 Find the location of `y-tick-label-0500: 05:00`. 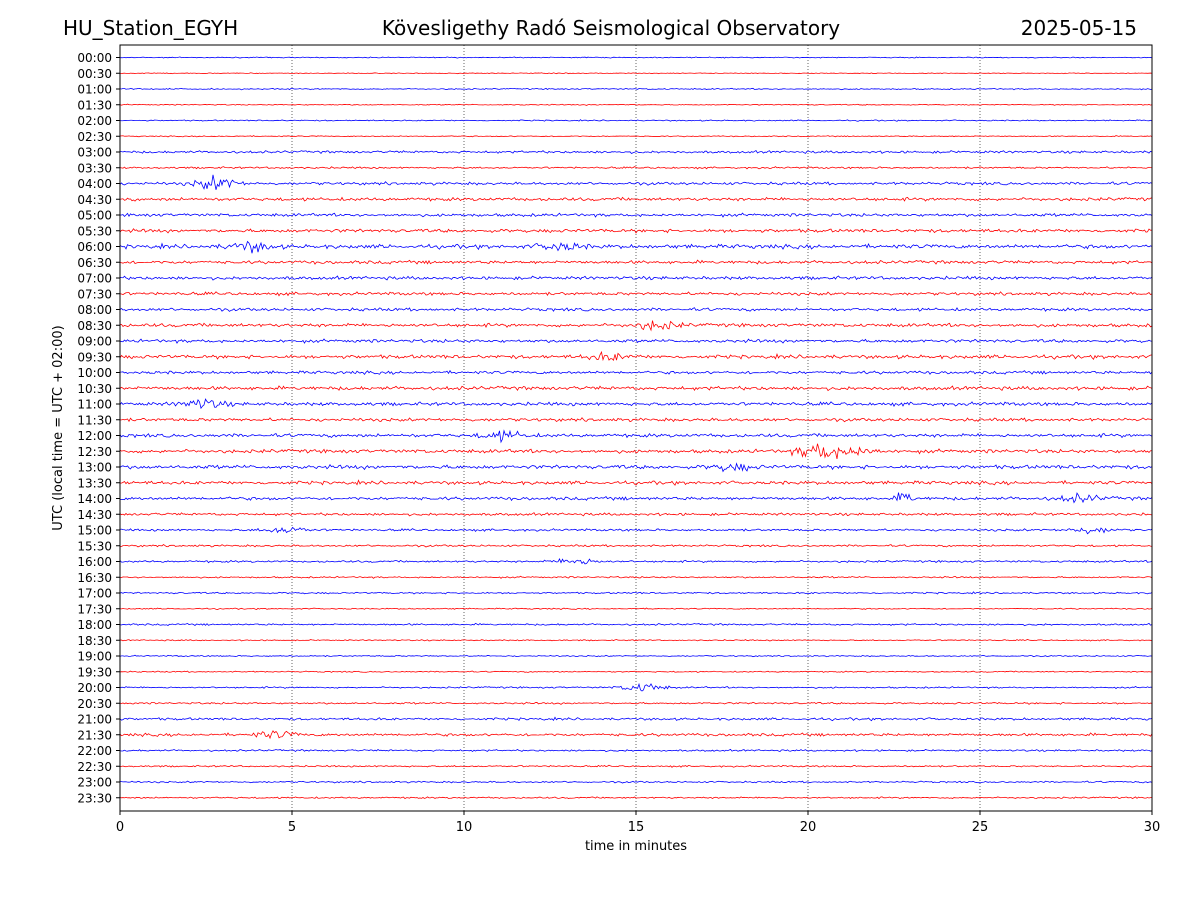

y-tick-label-0500: 05:00 is located at coordinates (94, 216).